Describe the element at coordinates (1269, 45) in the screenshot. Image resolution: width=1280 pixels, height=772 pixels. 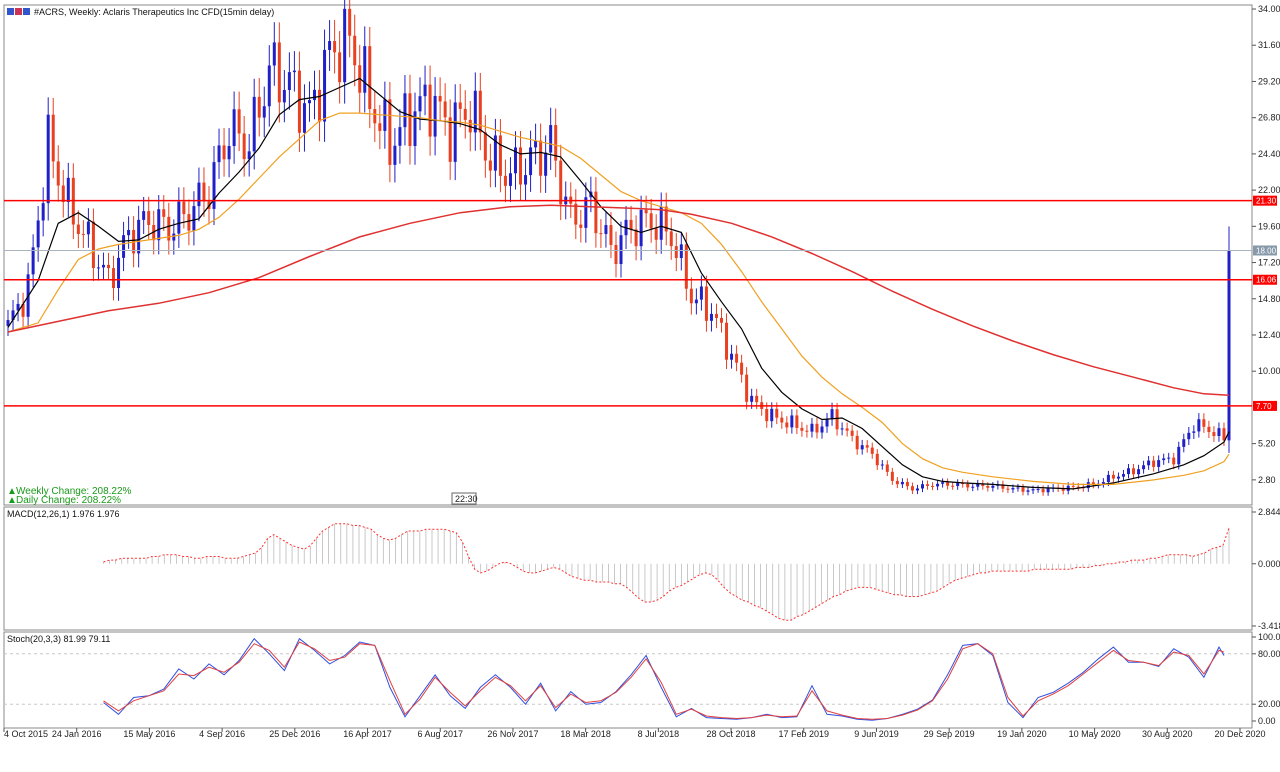
I see `price-axis-label: 31.60` at that location.